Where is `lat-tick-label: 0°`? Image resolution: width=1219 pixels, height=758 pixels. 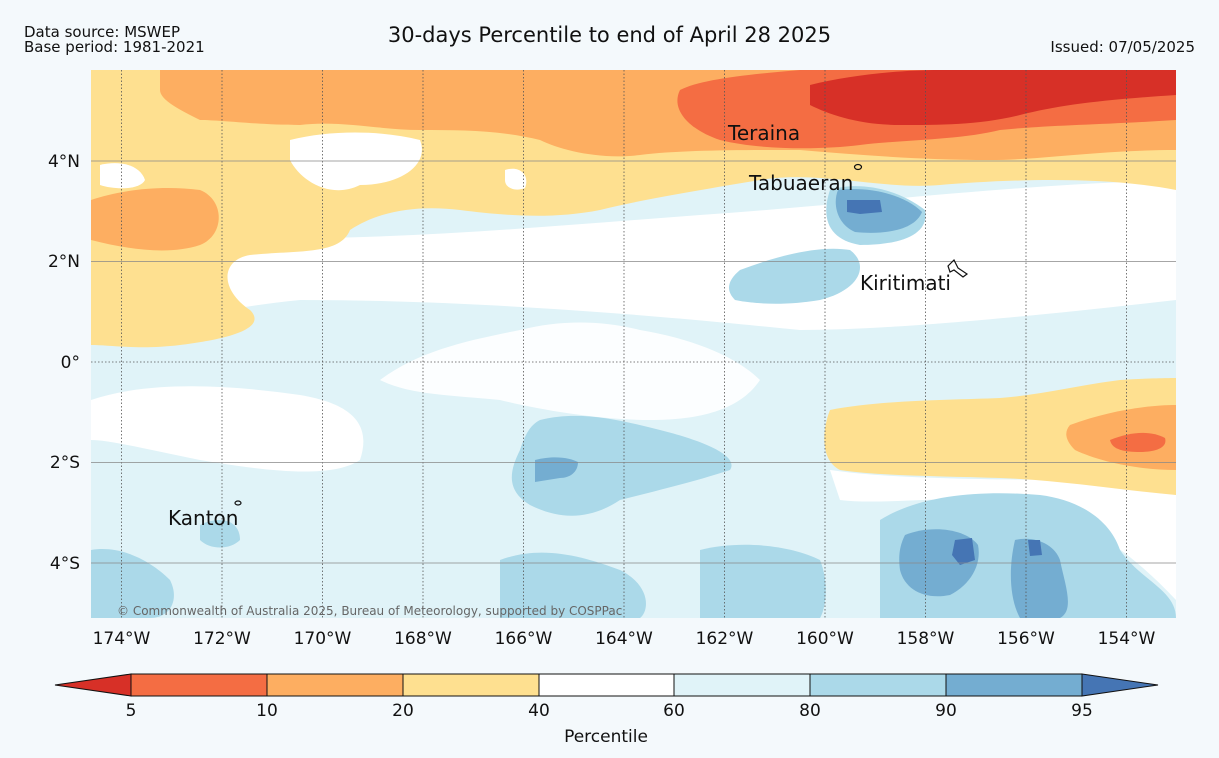
lat-tick-label: 0° is located at coordinates (70, 363).